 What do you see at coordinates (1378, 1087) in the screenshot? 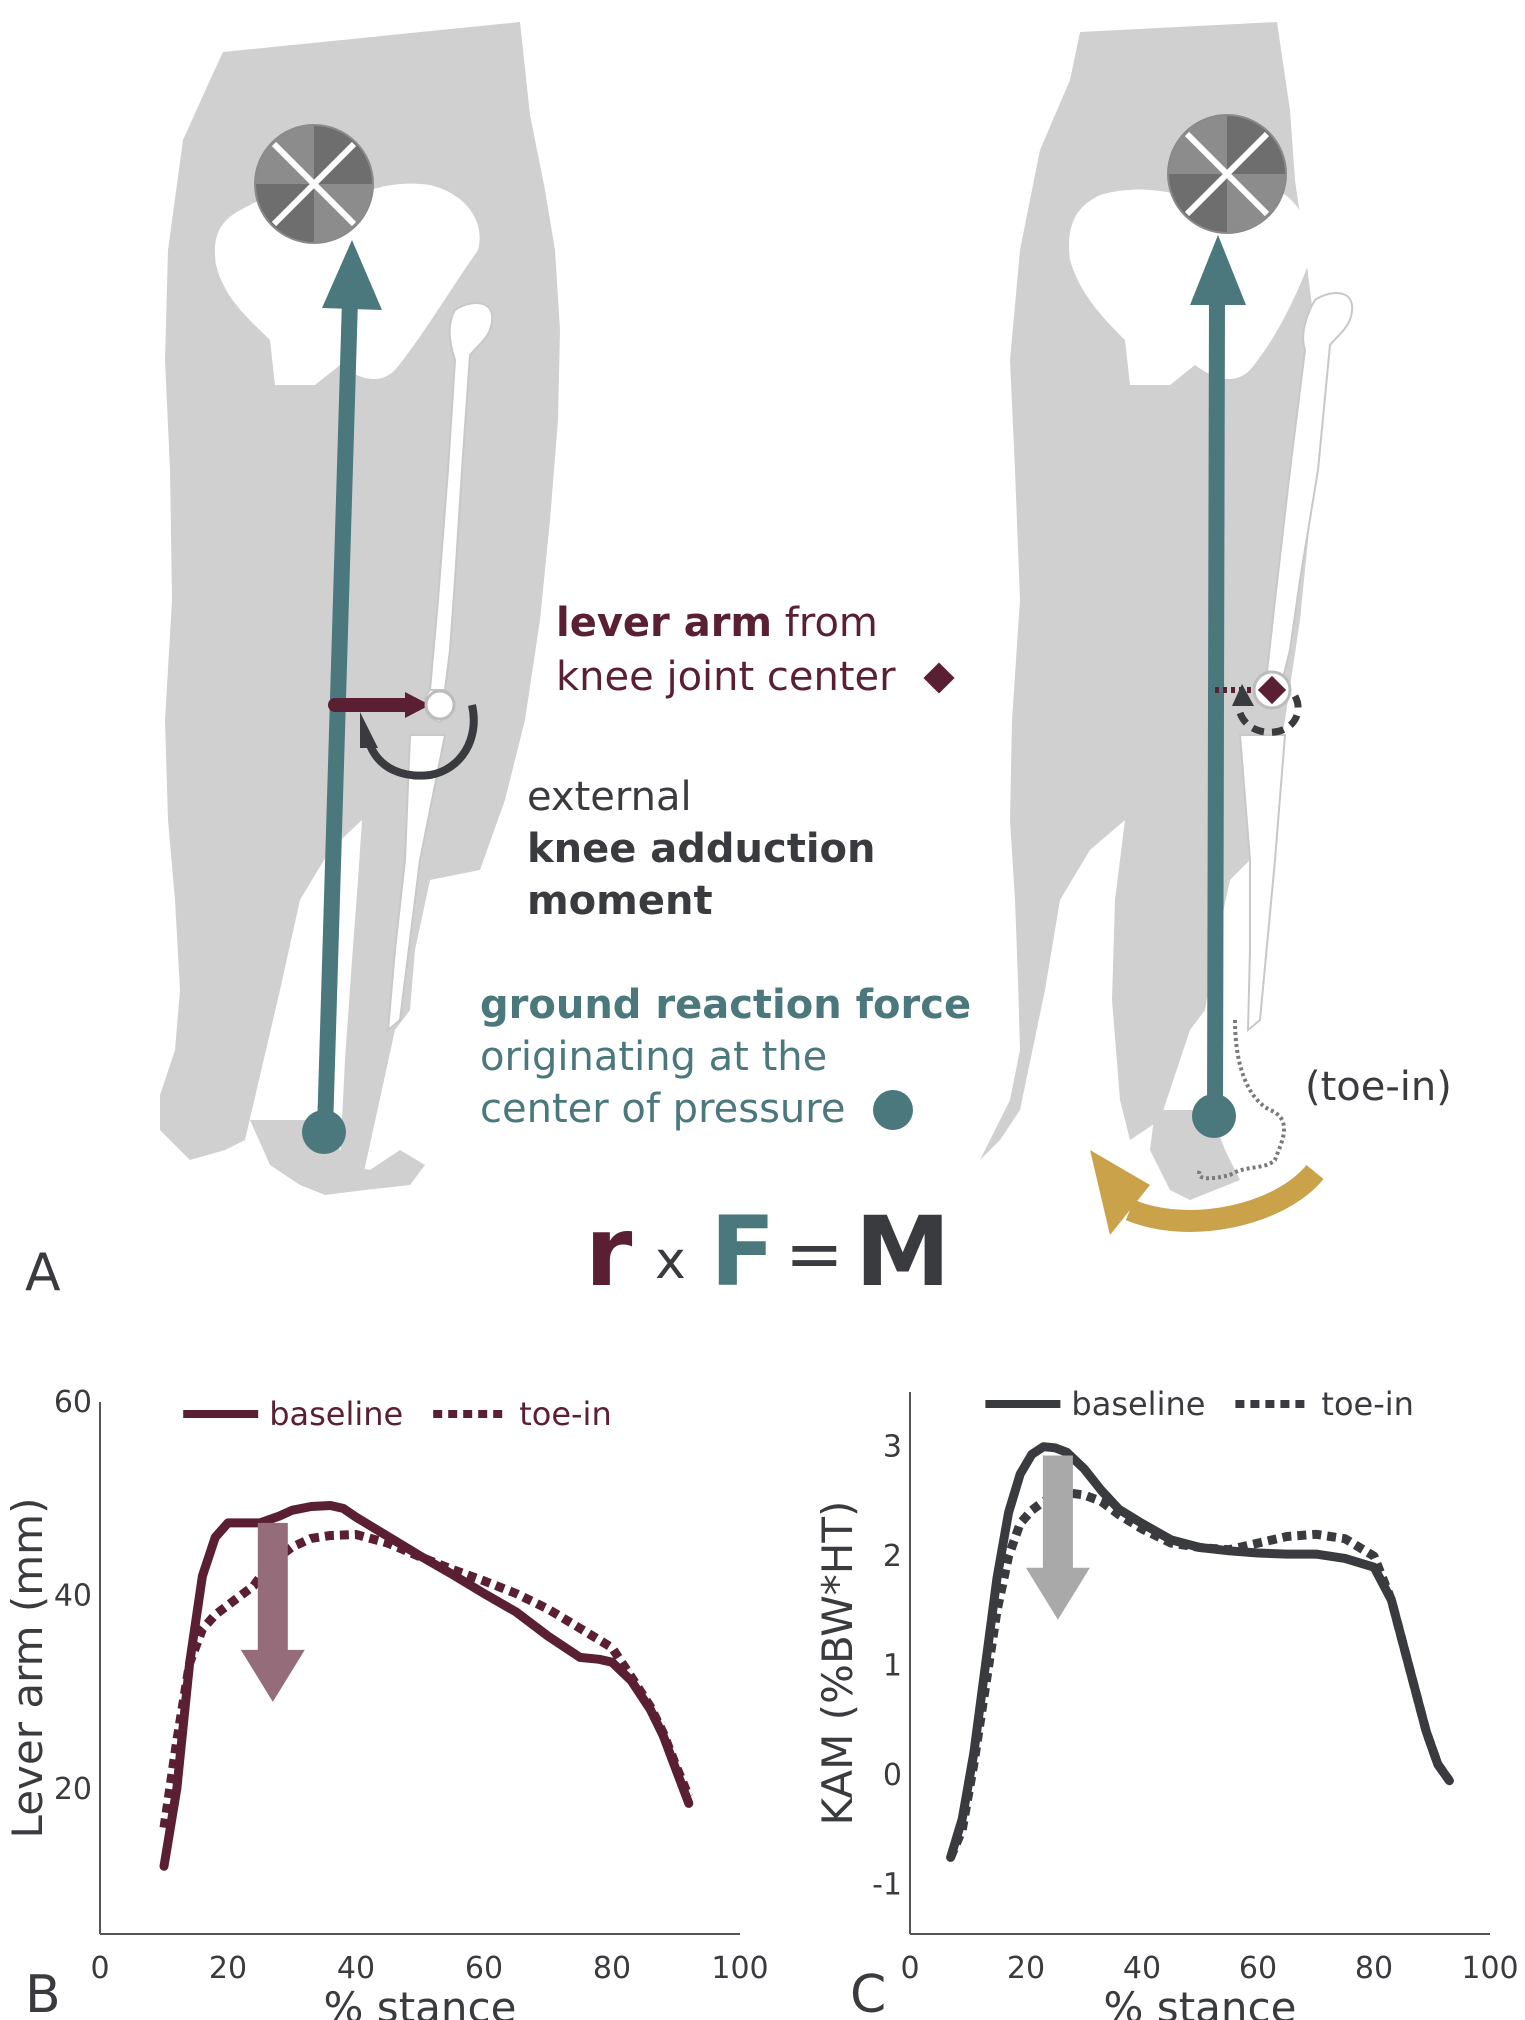
I see `toe-in-label: (toe-in)` at bounding box center [1378, 1087].